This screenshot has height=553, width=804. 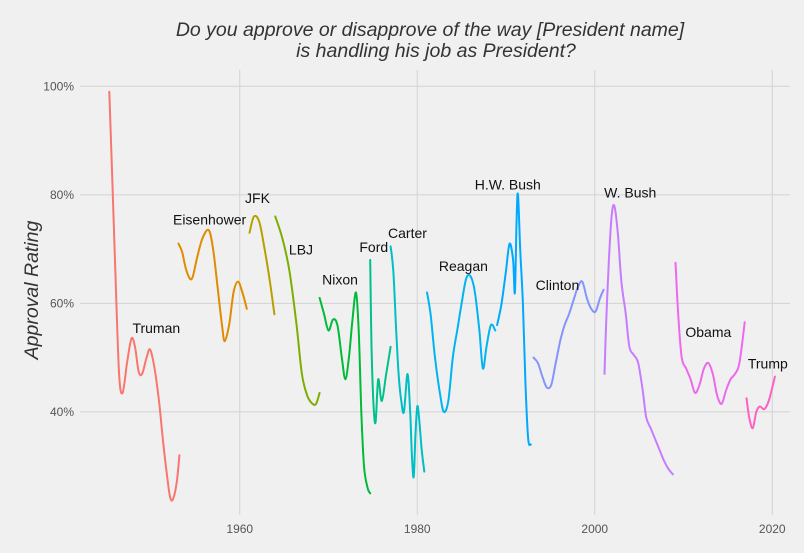 What do you see at coordinates (514, 319) in the screenshot?
I see `series-line-h-w-bush` at bounding box center [514, 319].